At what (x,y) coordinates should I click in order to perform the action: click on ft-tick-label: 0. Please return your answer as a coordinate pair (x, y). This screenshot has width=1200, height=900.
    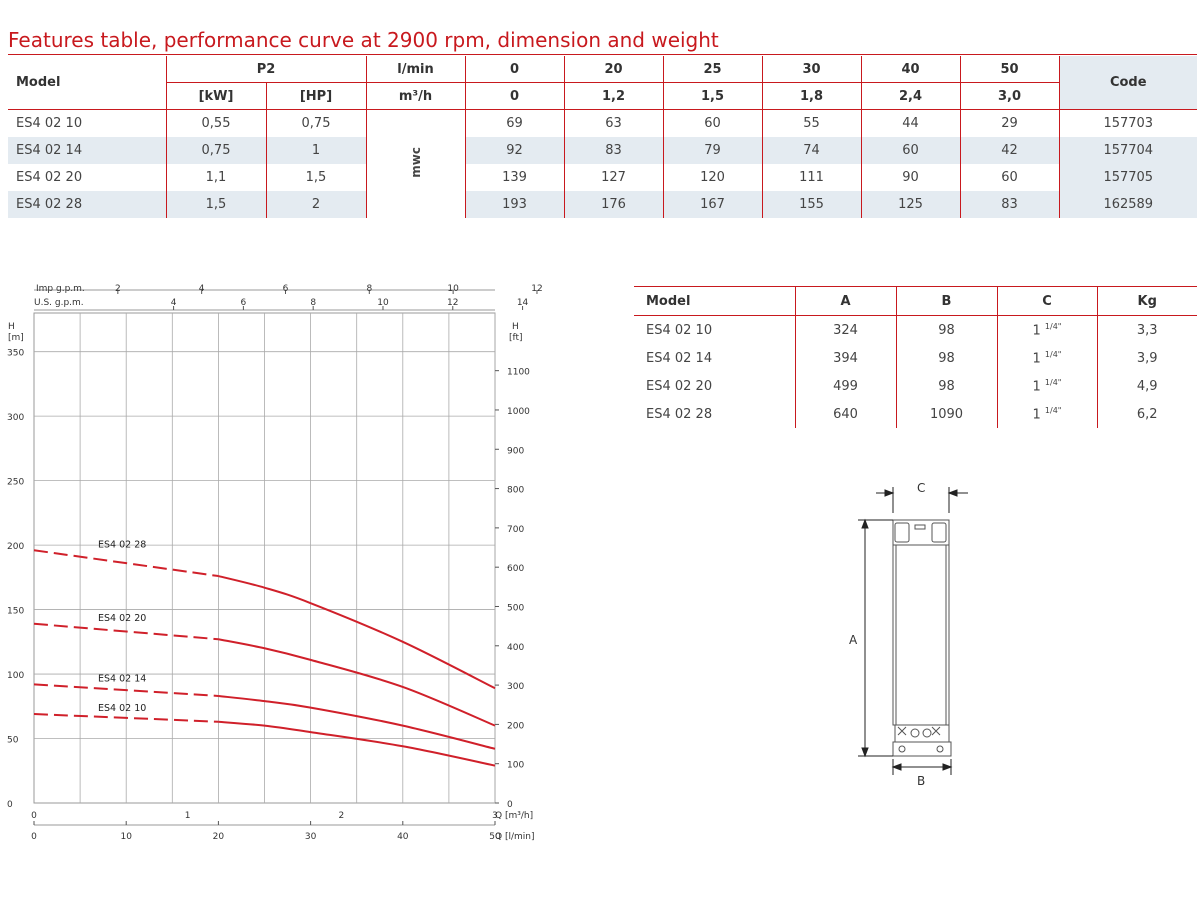
    Looking at the image, I should click on (510, 805).